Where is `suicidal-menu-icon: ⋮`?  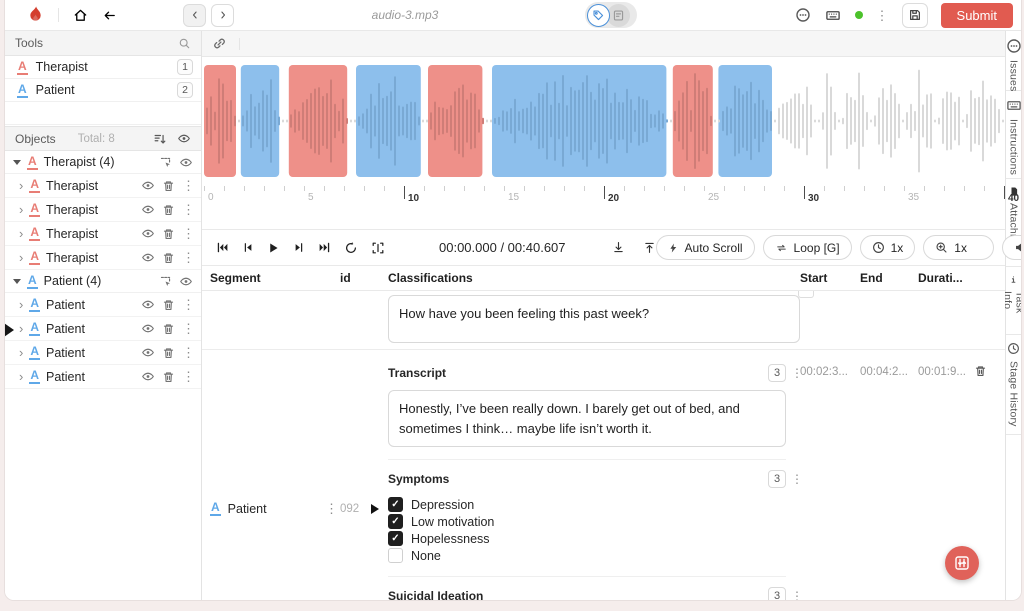 suicidal-menu-icon: ⋮ is located at coordinates (797, 595).